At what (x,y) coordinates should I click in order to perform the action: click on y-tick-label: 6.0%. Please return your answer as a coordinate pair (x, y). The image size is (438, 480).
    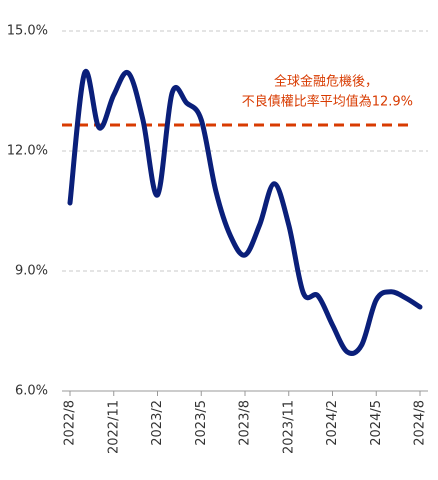
    Looking at the image, I should click on (31, 391).